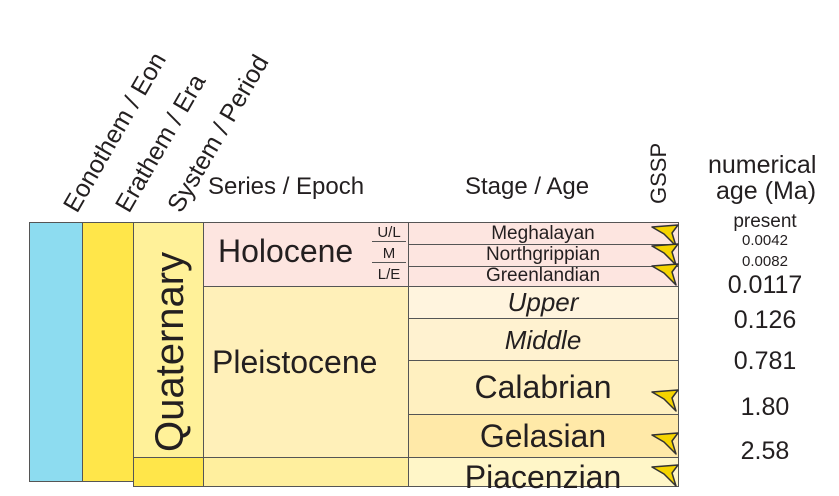 This screenshot has width=839, height=496. I want to click on stage-label-piacenzian: Piacenzian, so click(543, 477).